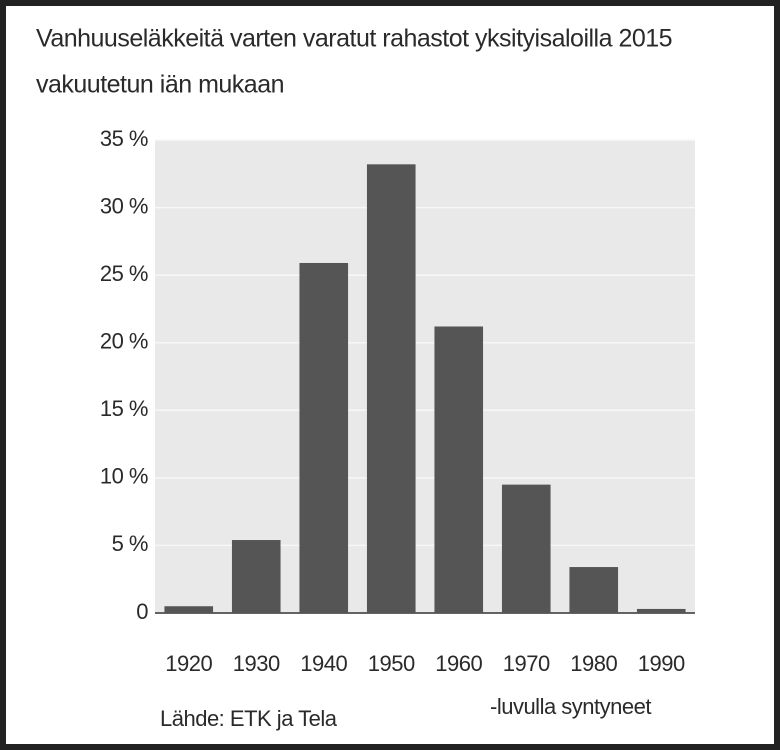  I want to click on y-tick-label: 25 %, so click(124, 273).